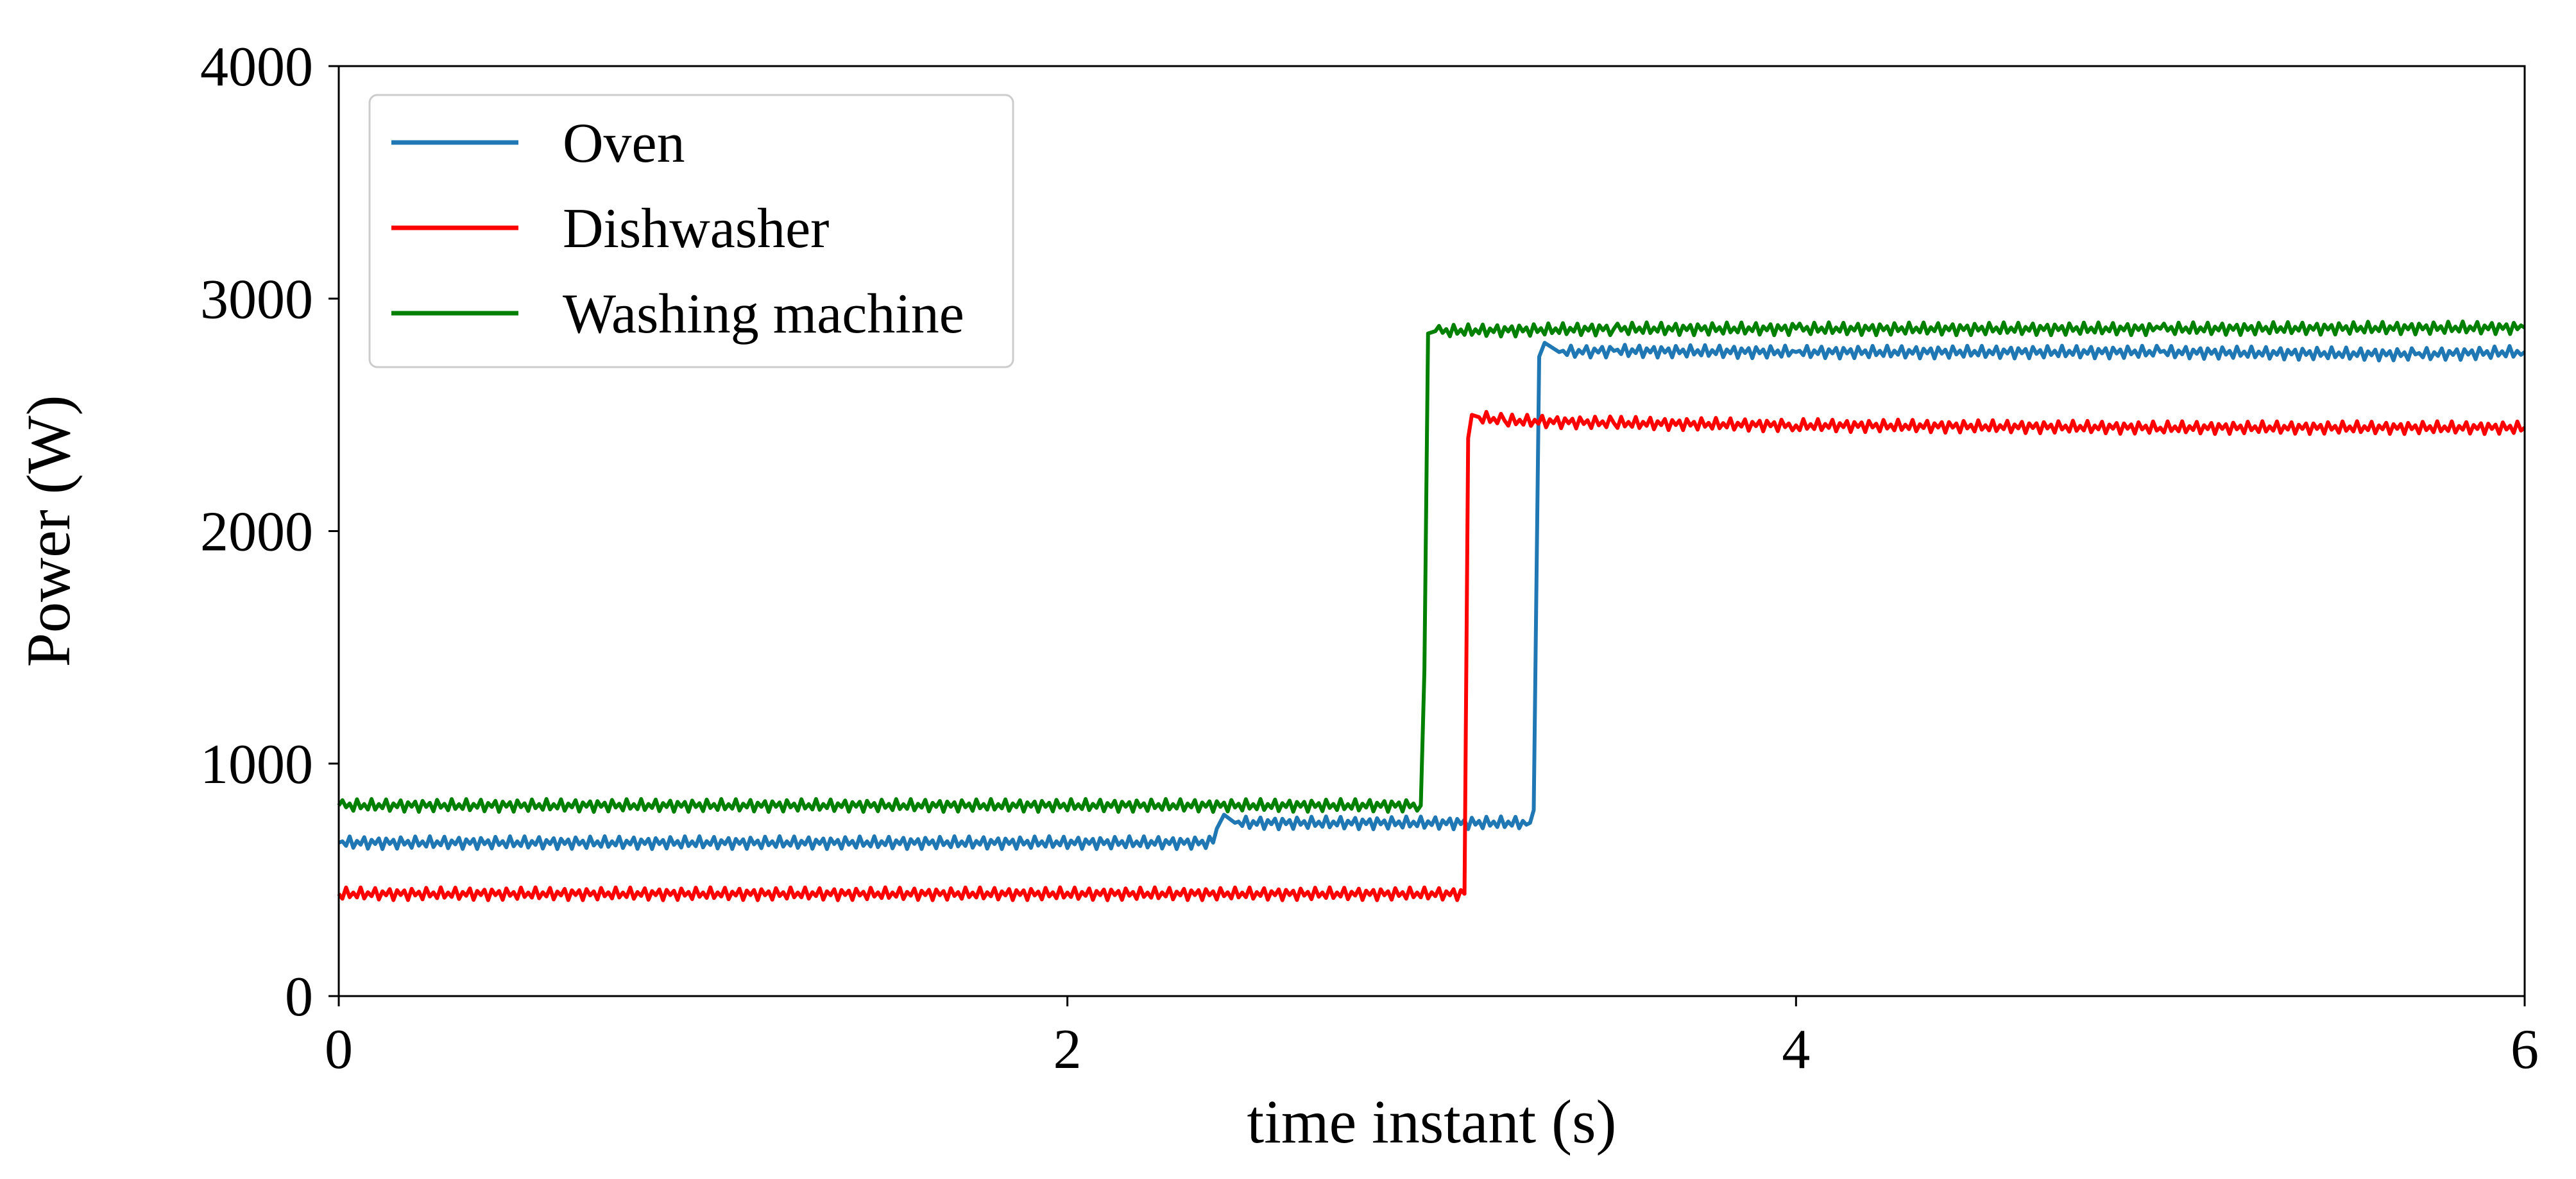  Describe the element at coordinates (1796, 1050) in the screenshot. I see `x-tick-label: 4` at that location.